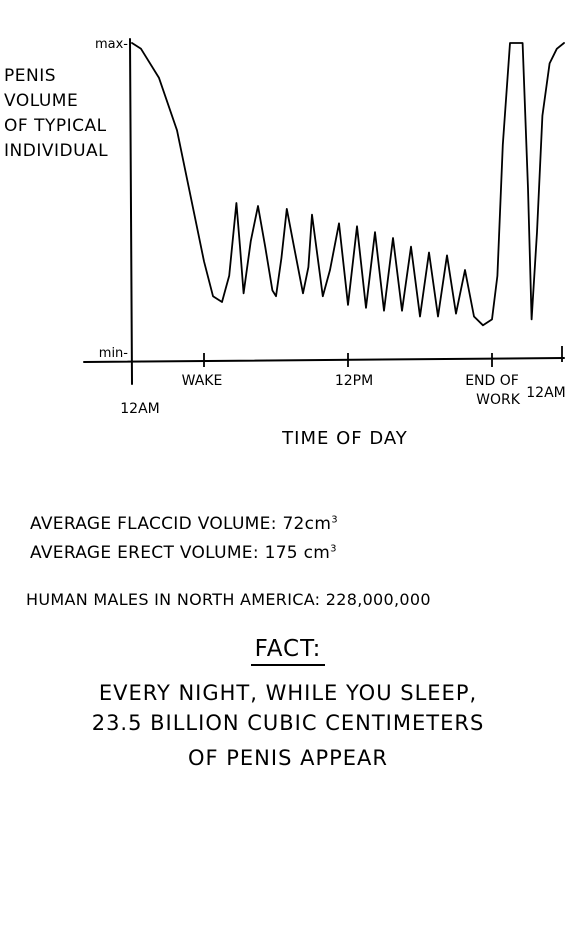 The width and height of the screenshot is (576, 944). I want to click on y-tick-max: max-, so click(111, 44).